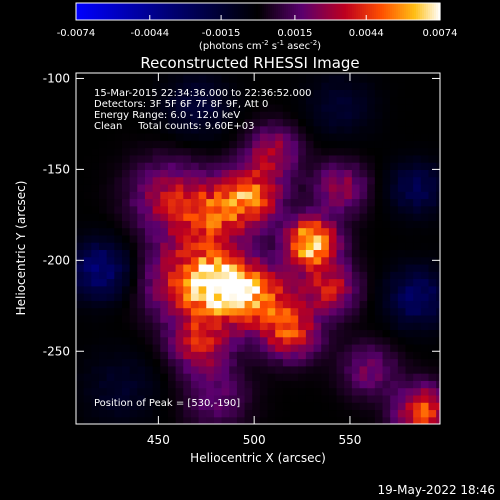  Describe the element at coordinates (350, 440) in the screenshot. I see `x-tick-label: 550` at that location.